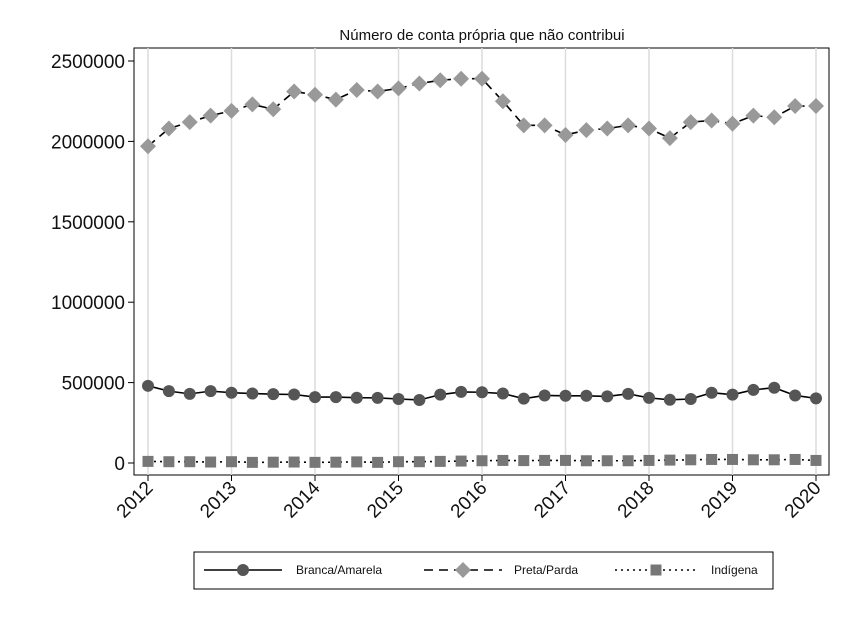 The width and height of the screenshot is (852, 620). I want to click on y-tick-label: 1000000, so click(88, 303).